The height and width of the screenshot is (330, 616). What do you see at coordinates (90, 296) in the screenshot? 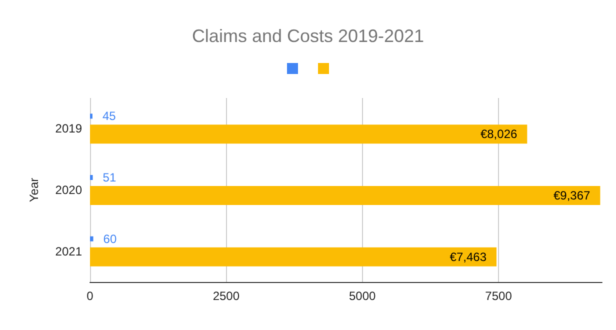
I see `x-tick-label: 0` at bounding box center [90, 296].